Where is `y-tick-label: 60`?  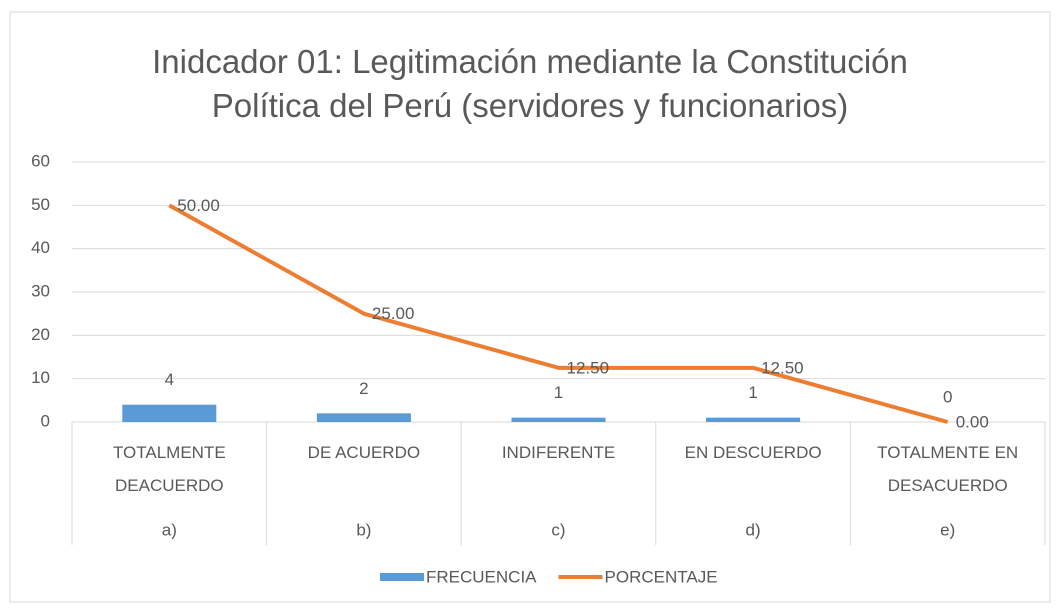 y-tick-label: 60 is located at coordinates (40, 160).